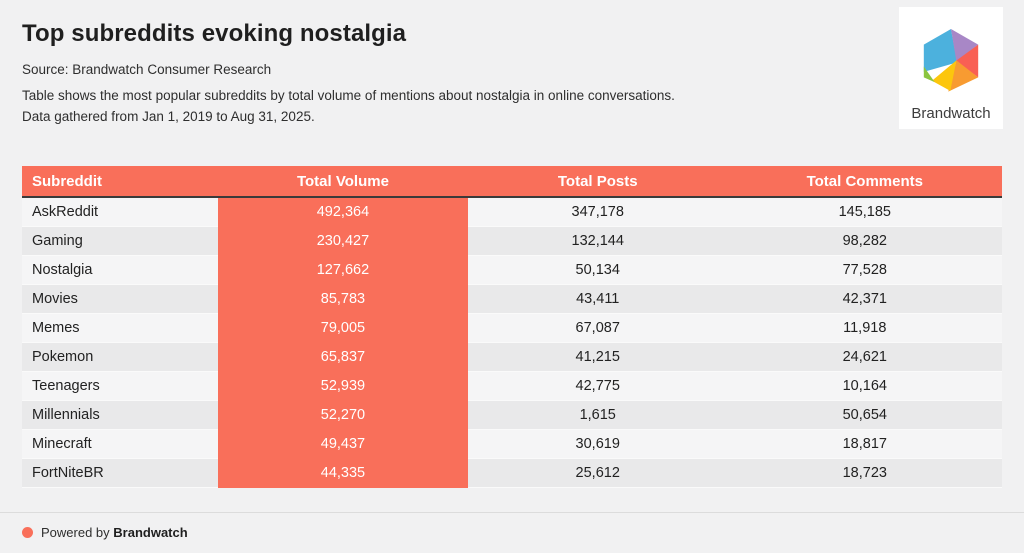 This screenshot has width=1024, height=553. Describe the element at coordinates (597, 328) in the screenshot. I see `cell-total-posts: 67,087` at that location.